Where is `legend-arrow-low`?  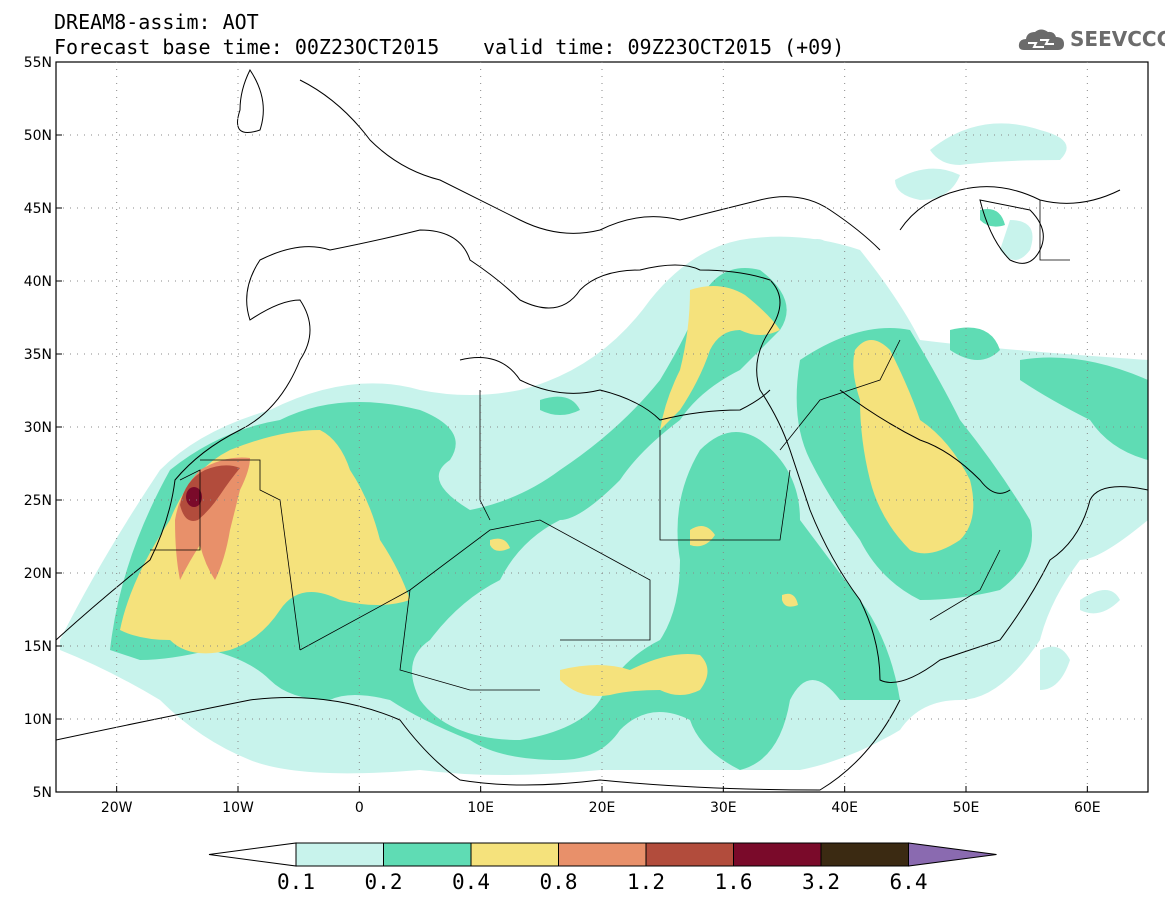 legend-arrow-low is located at coordinates (252, 854).